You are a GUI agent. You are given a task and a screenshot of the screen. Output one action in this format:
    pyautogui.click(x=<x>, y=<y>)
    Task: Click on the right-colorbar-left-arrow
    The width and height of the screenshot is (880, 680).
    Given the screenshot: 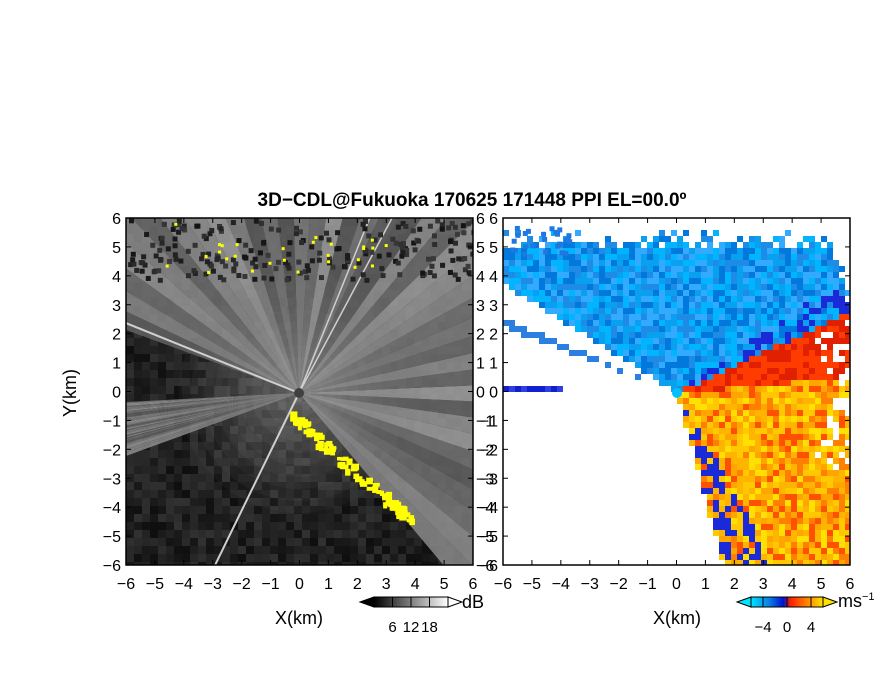 What is the action you would take?
    pyautogui.click(x=743, y=602)
    